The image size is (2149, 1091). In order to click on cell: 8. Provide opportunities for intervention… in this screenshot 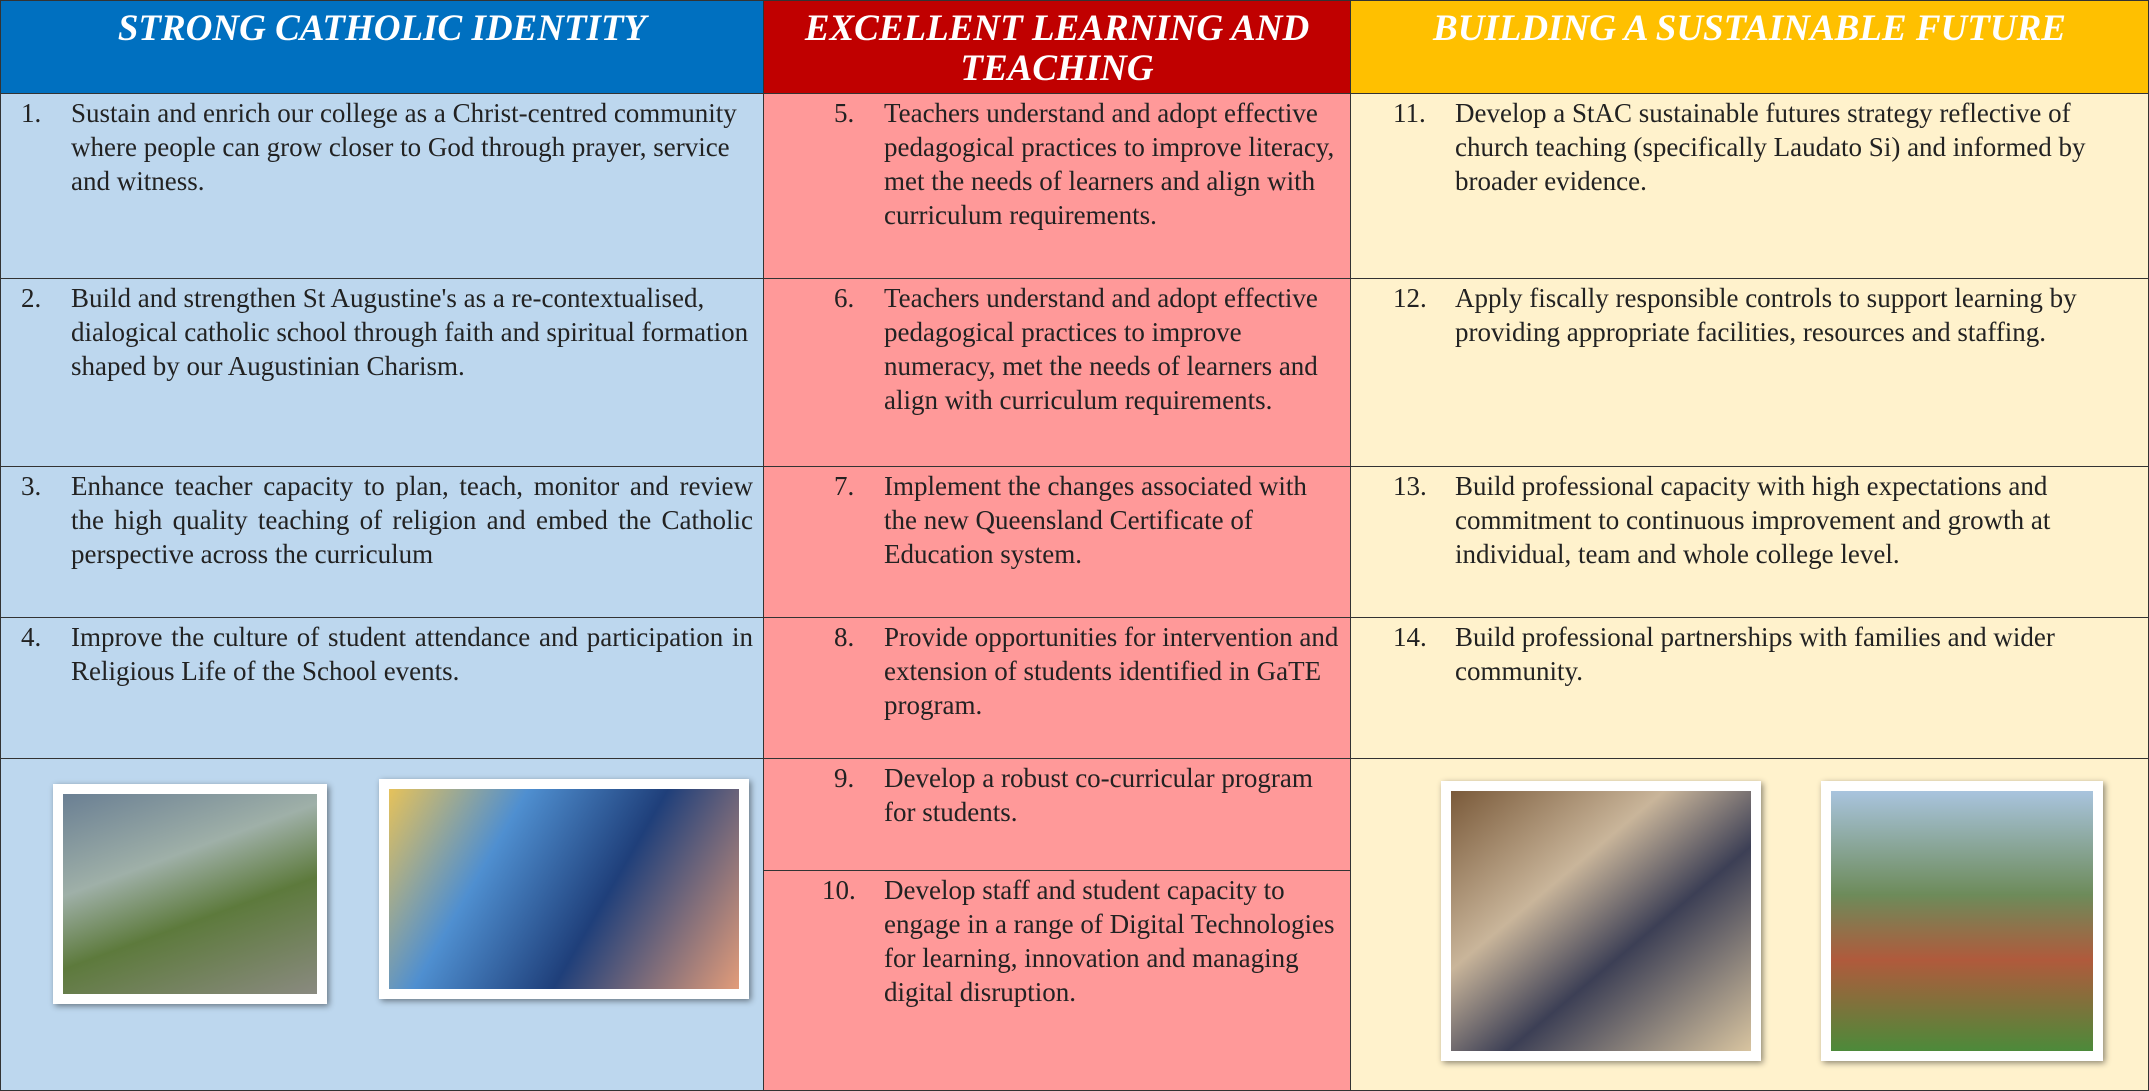, I will do `click(1057, 688)`.